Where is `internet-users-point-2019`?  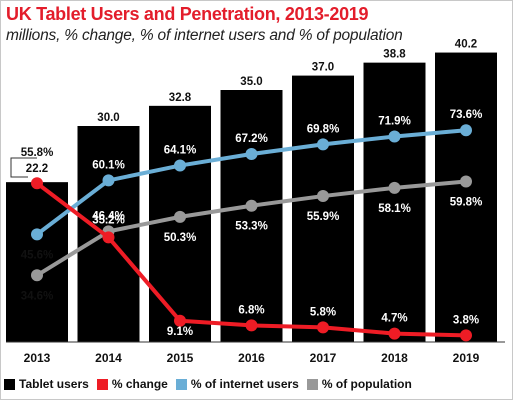
internet-users-point-2019 is located at coordinates (466, 130).